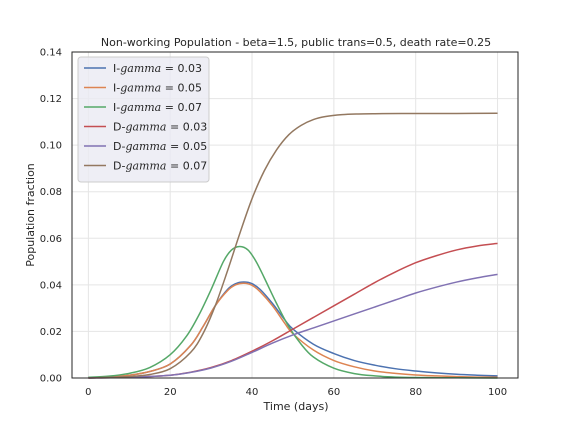 Image resolution: width=576 pixels, height=432 pixels. Describe the element at coordinates (334, 392) in the screenshot. I see `x-tick-label: 60` at that location.